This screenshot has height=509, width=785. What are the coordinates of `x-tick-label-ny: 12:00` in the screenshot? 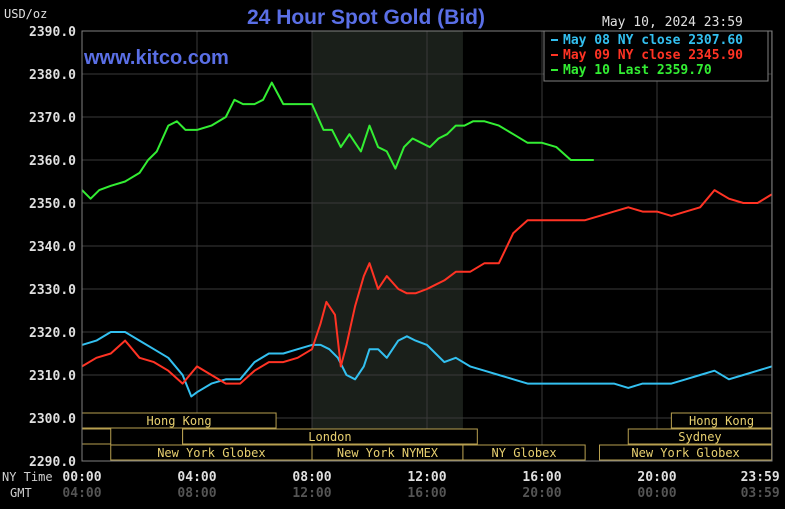 It's located at (426, 477).